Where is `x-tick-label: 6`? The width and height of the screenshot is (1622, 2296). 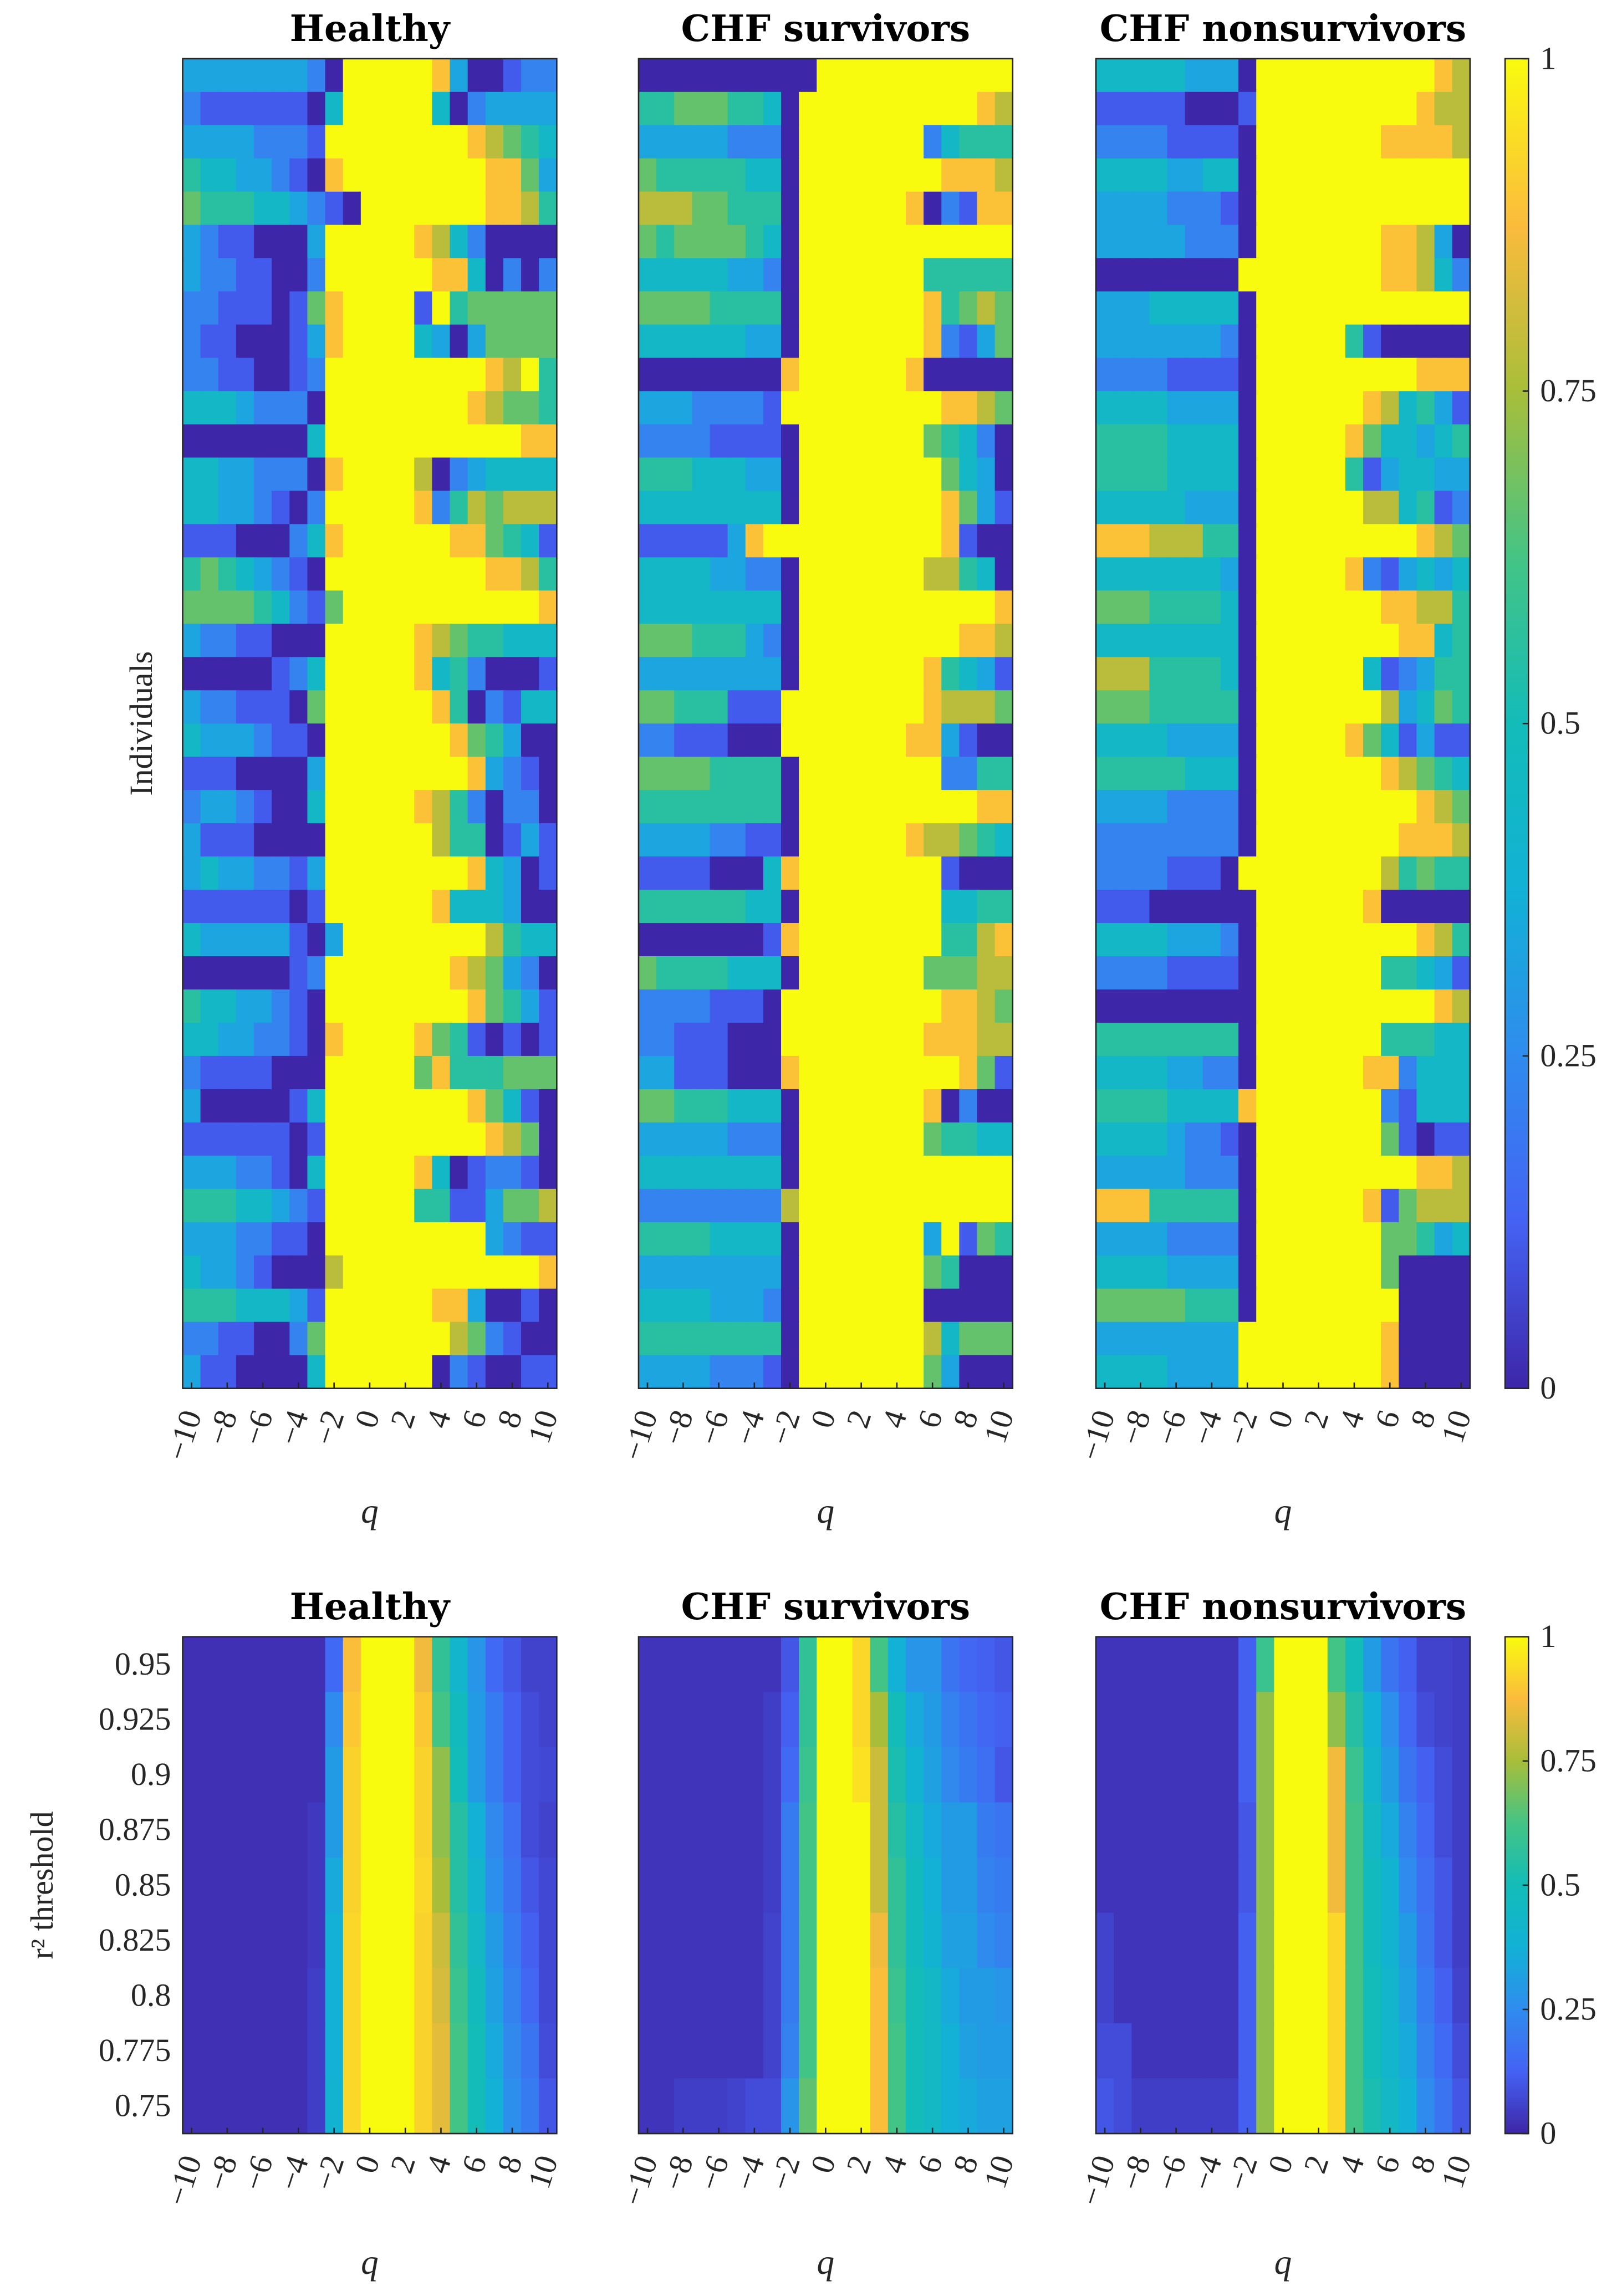 x-tick-label: 6 is located at coordinates (930, 1419).